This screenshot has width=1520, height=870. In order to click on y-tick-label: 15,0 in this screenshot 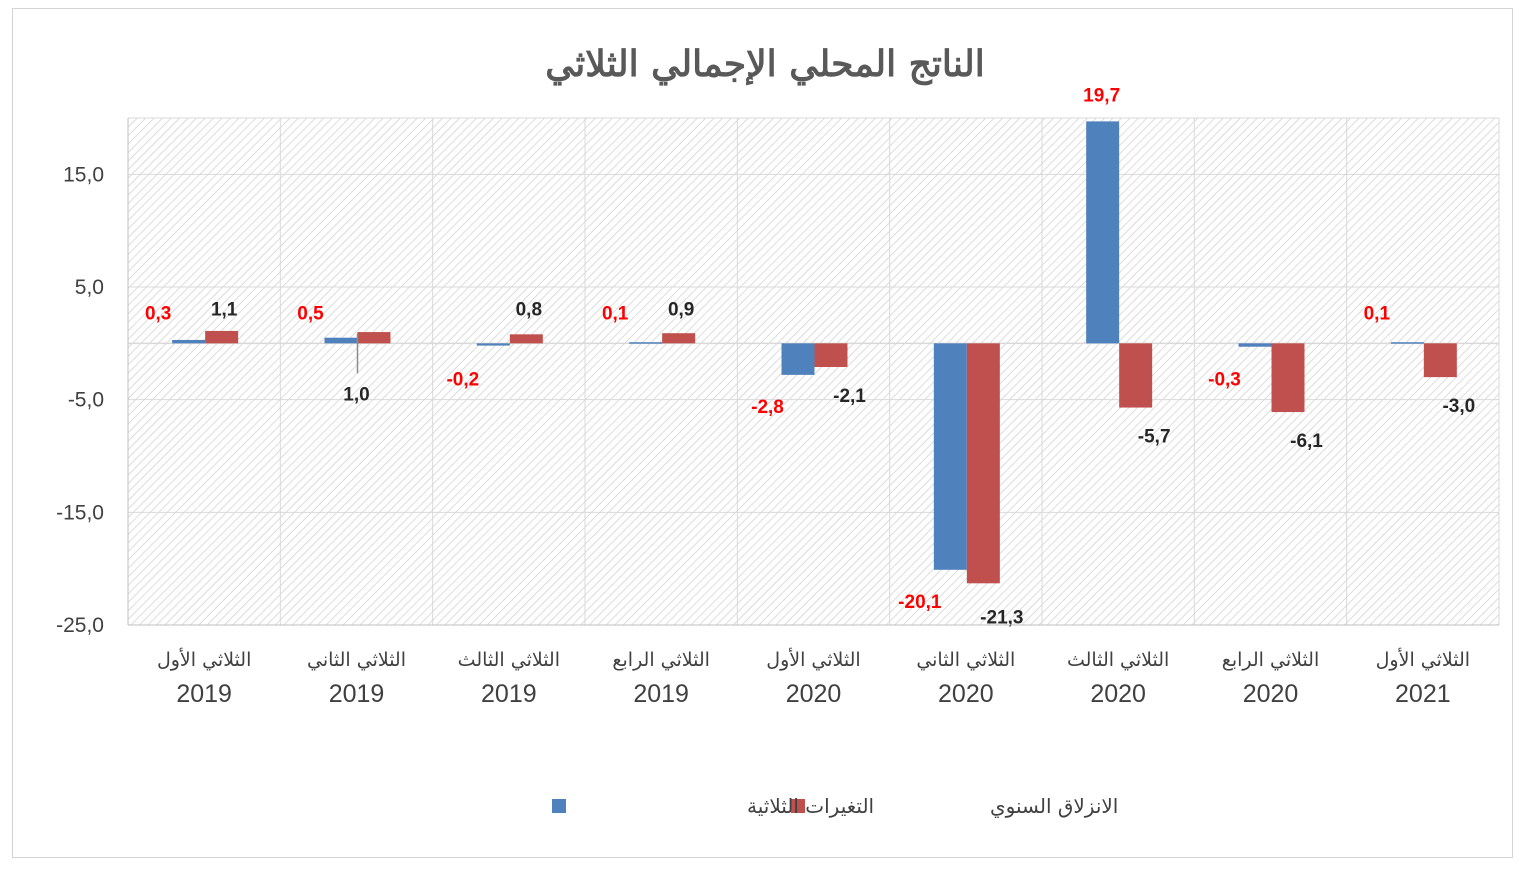, I will do `click(83, 174)`.